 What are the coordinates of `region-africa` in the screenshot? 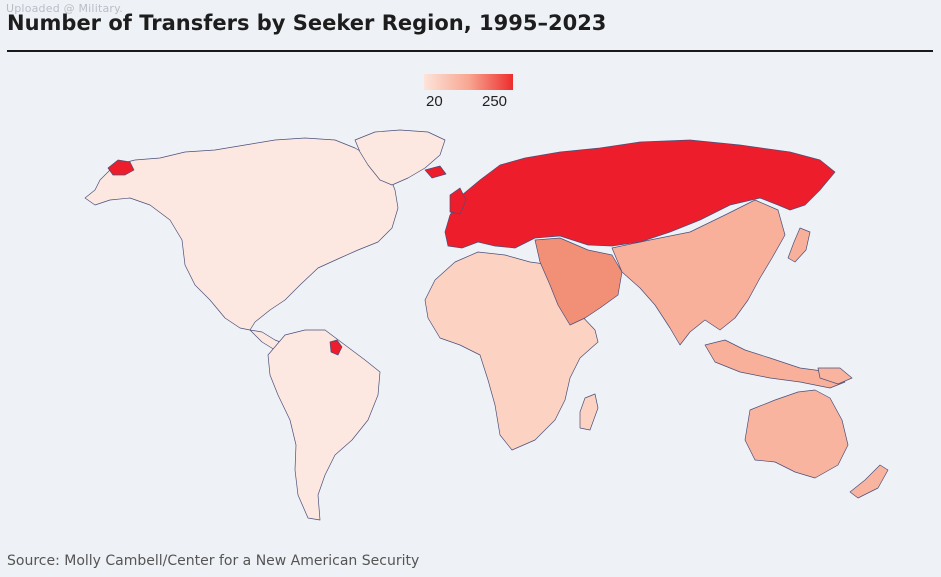 It's located at (511, 351).